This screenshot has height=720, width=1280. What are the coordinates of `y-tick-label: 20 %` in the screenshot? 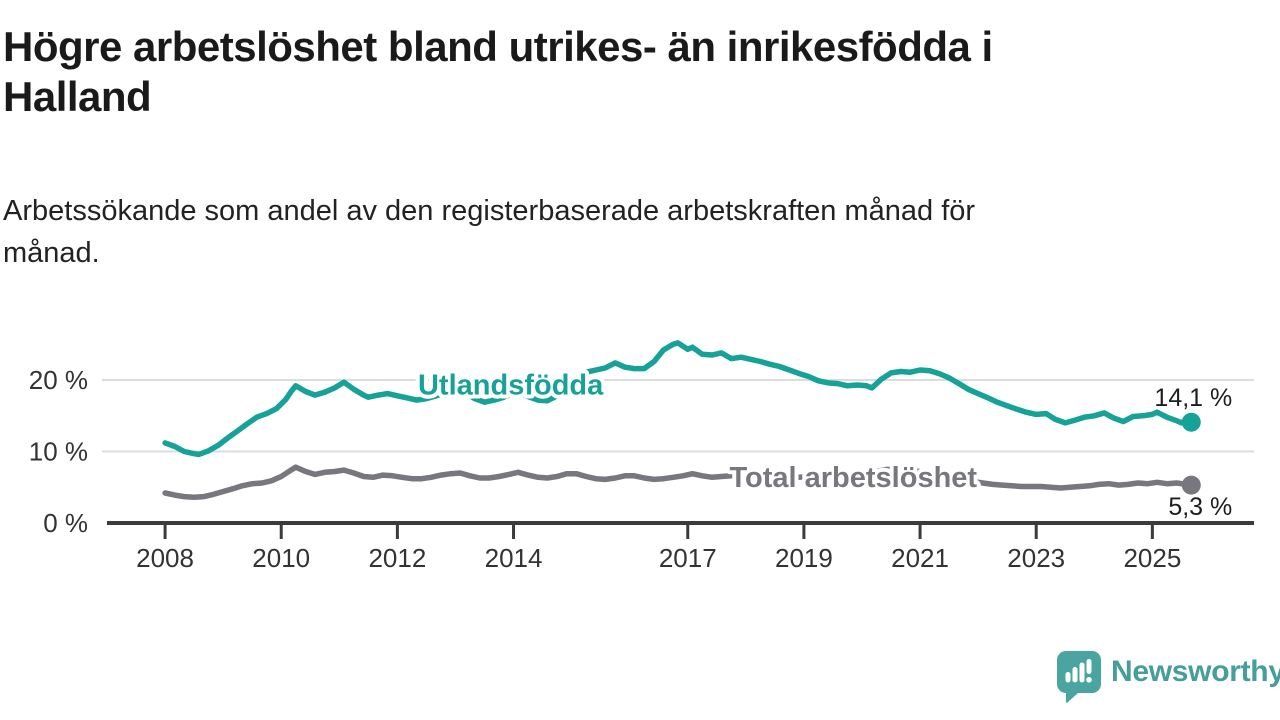 It's located at (58, 380).